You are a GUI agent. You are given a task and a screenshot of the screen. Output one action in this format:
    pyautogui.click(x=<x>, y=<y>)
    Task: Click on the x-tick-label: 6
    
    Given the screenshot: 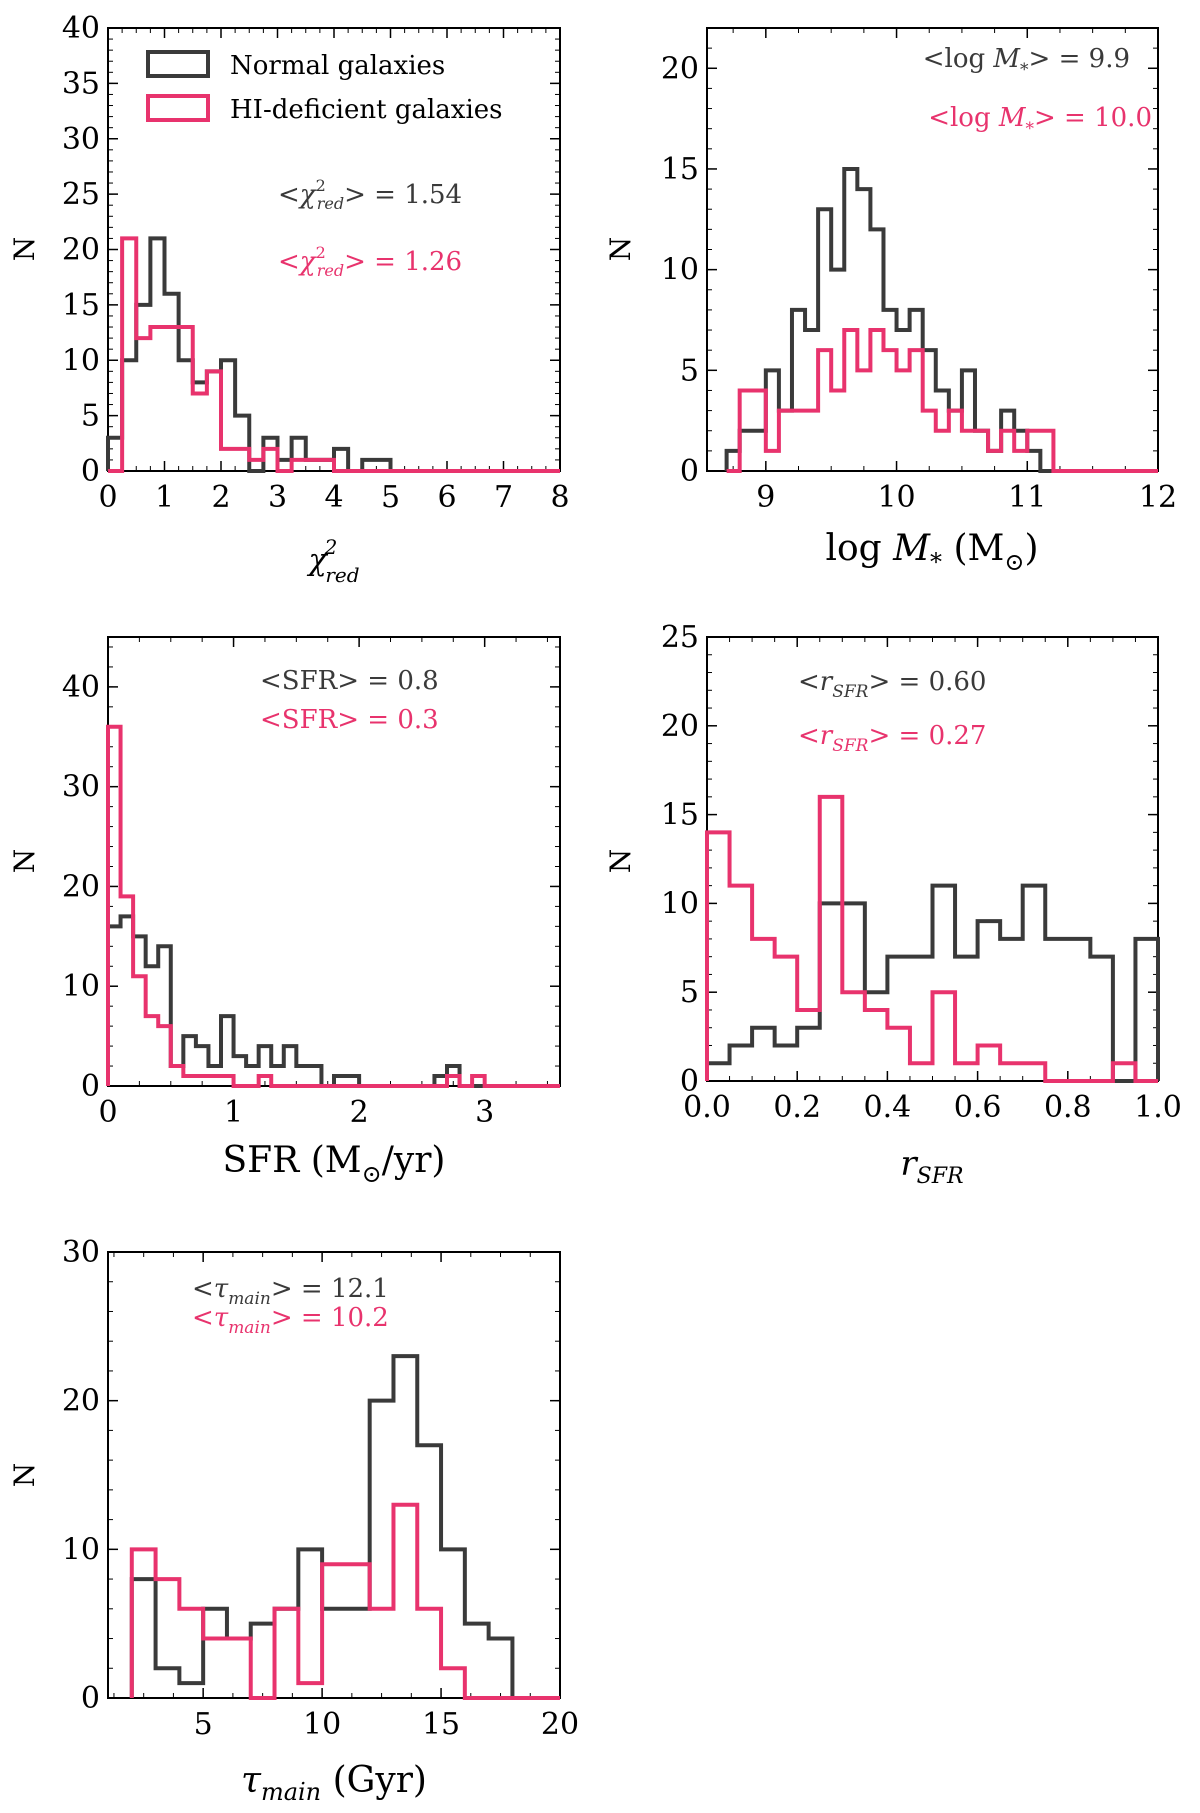 What is the action you would take?
    pyautogui.click(x=446, y=497)
    